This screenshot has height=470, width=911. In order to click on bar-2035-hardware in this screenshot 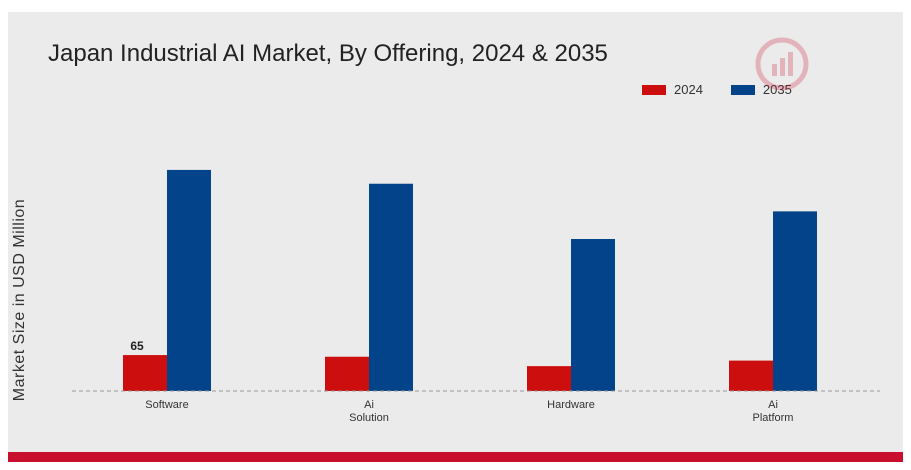, I will do `click(593, 315)`.